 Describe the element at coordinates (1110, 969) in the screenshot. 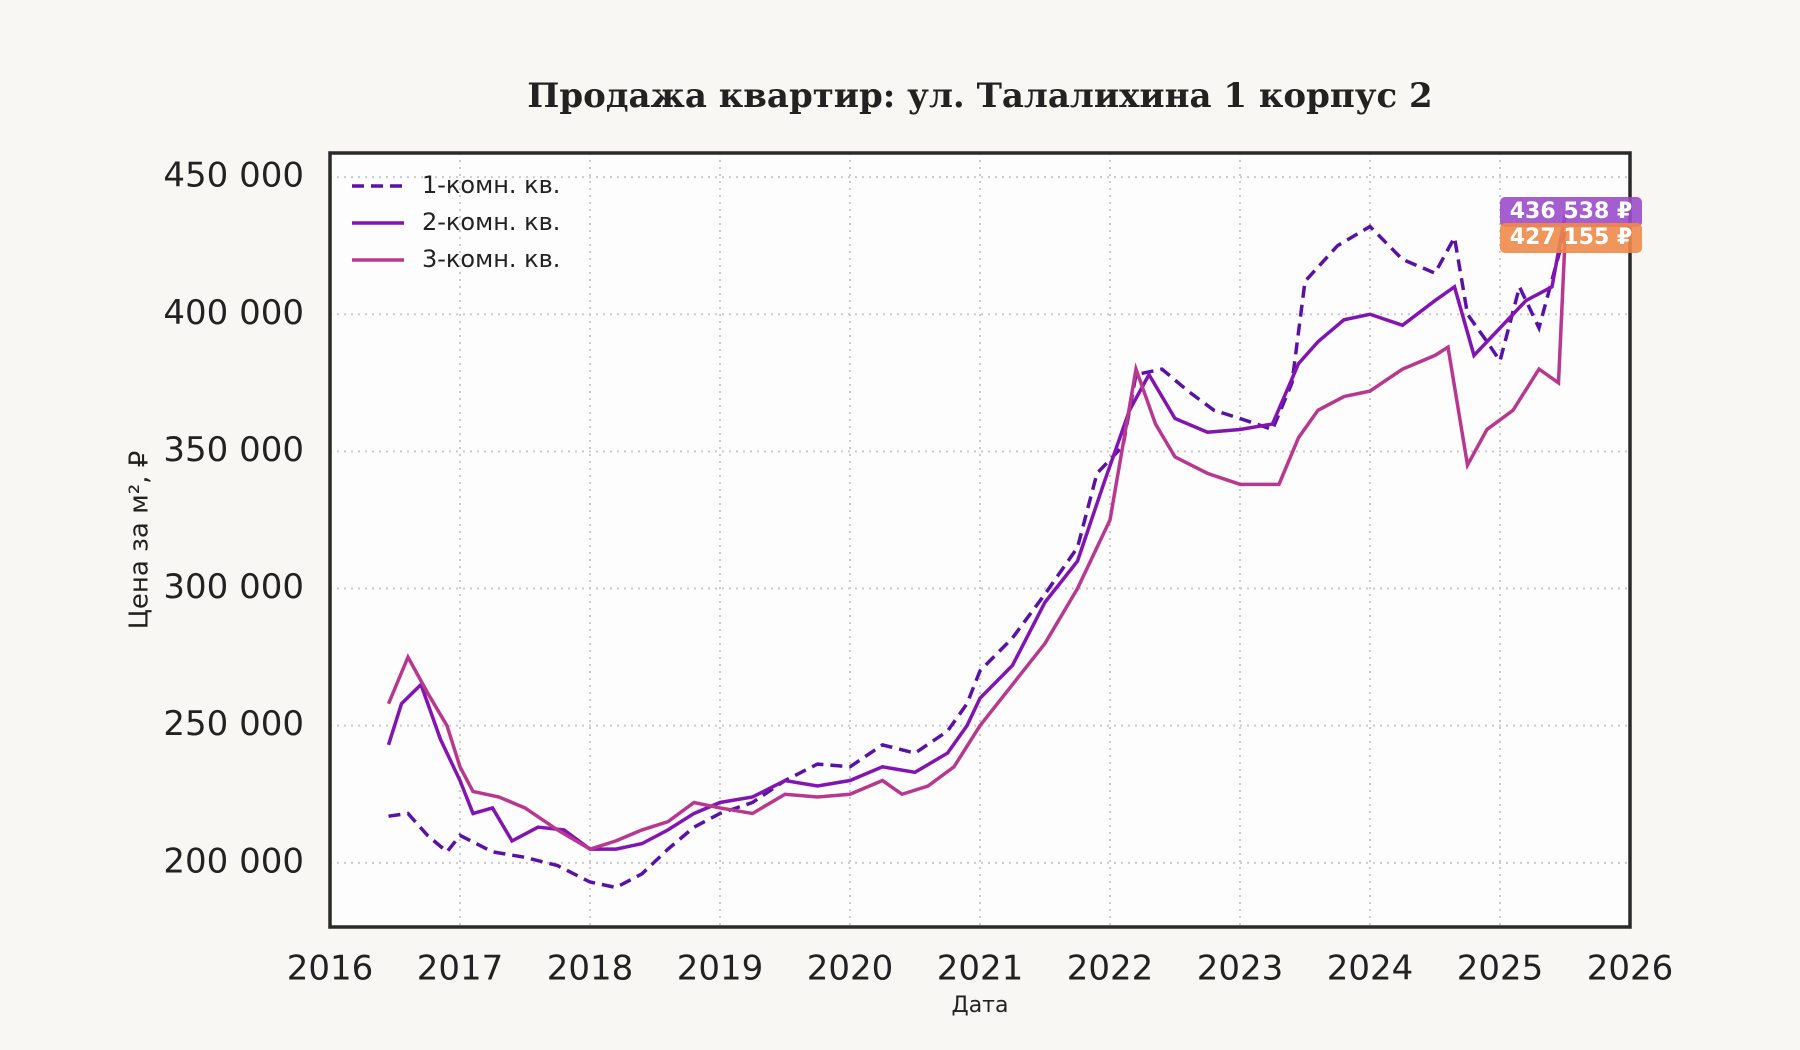

I see `x-tick-label: 2022` at that location.